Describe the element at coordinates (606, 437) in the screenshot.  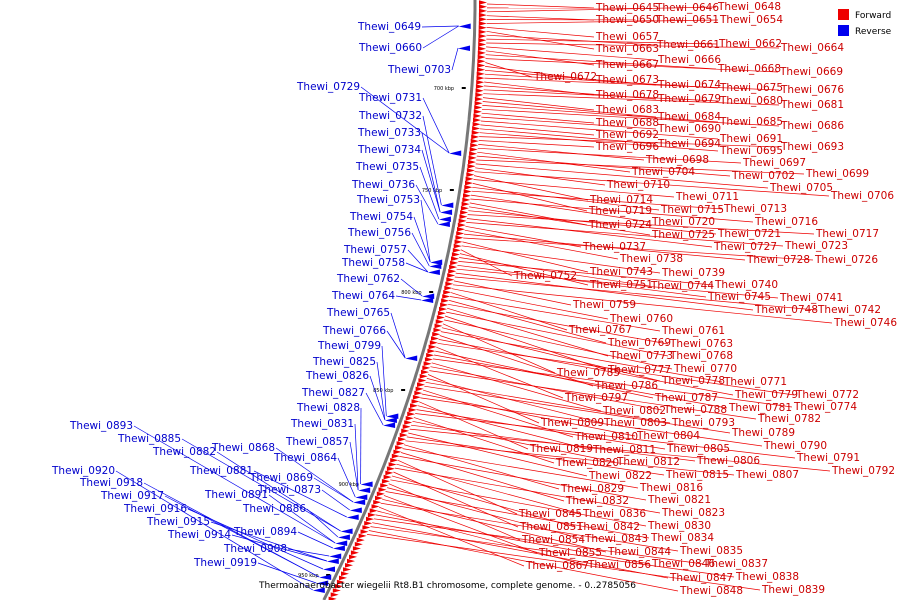
I see `forward-gene-label: Thewi_0810` at that location.